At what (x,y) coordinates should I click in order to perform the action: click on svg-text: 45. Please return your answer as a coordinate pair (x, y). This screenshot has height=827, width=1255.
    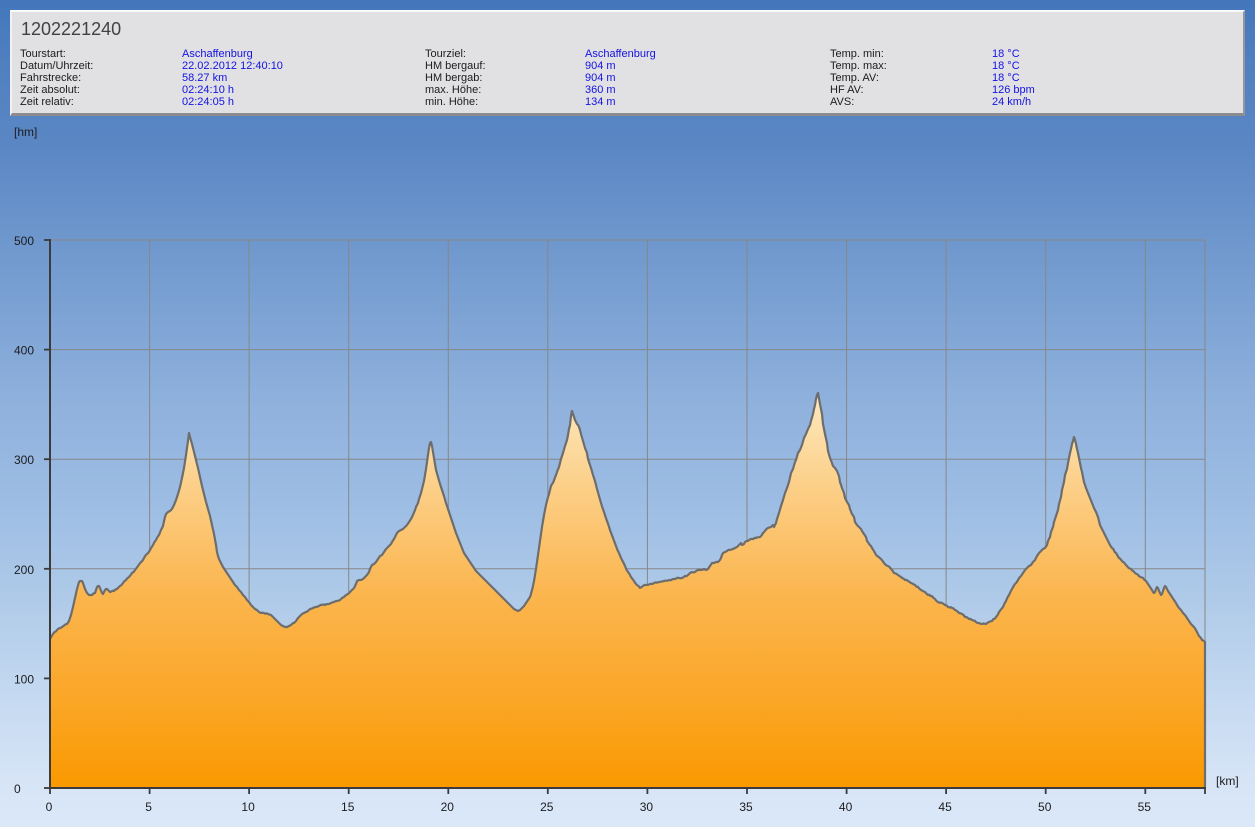
    Looking at the image, I should click on (945, 807).